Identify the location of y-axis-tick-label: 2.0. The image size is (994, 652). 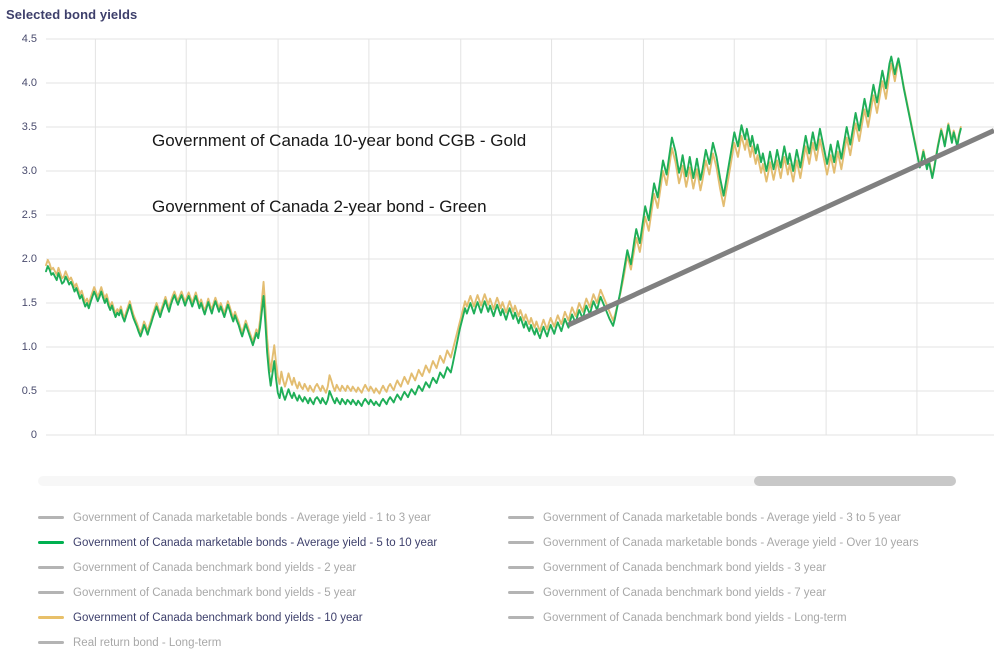
(29, 259).